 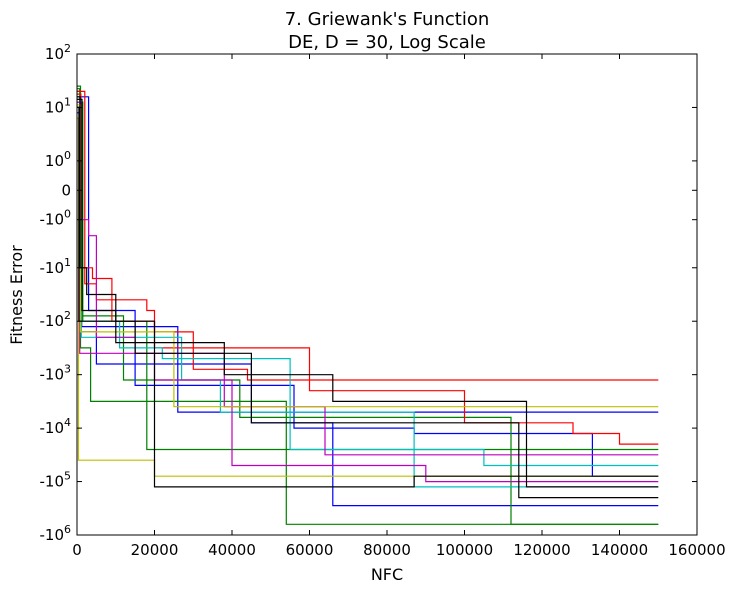 I want to click on y-tick-label-4: -100, so click(x=56, y=218).